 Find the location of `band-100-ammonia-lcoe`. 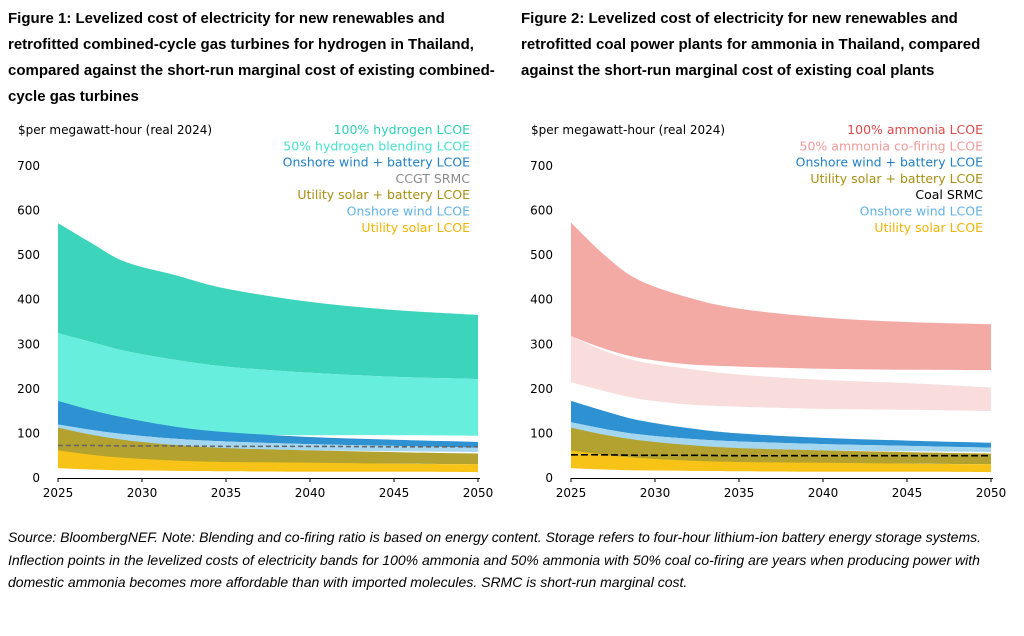

band-100-ammonia-lcoe is located at coordinates (781, 296).